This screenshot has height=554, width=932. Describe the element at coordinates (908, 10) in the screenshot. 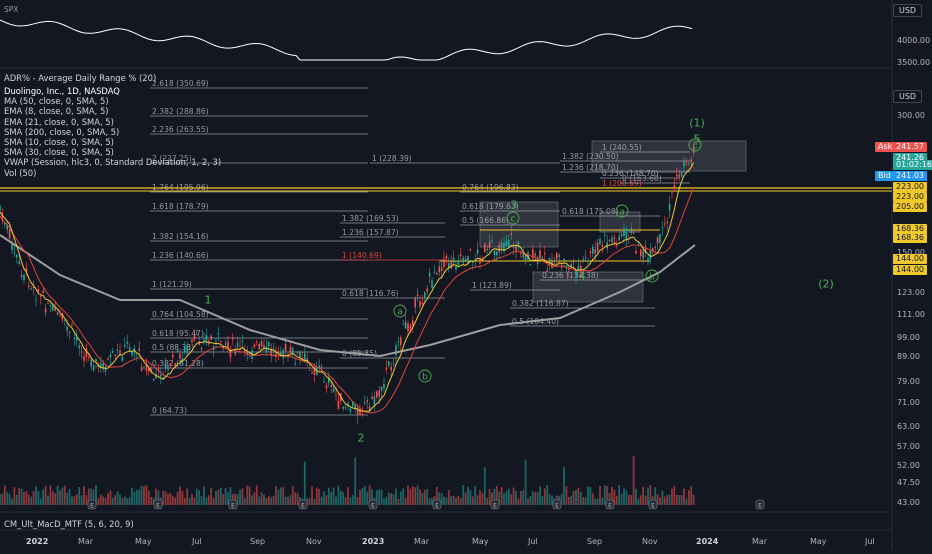

I see `currency-top: USD` at that location.